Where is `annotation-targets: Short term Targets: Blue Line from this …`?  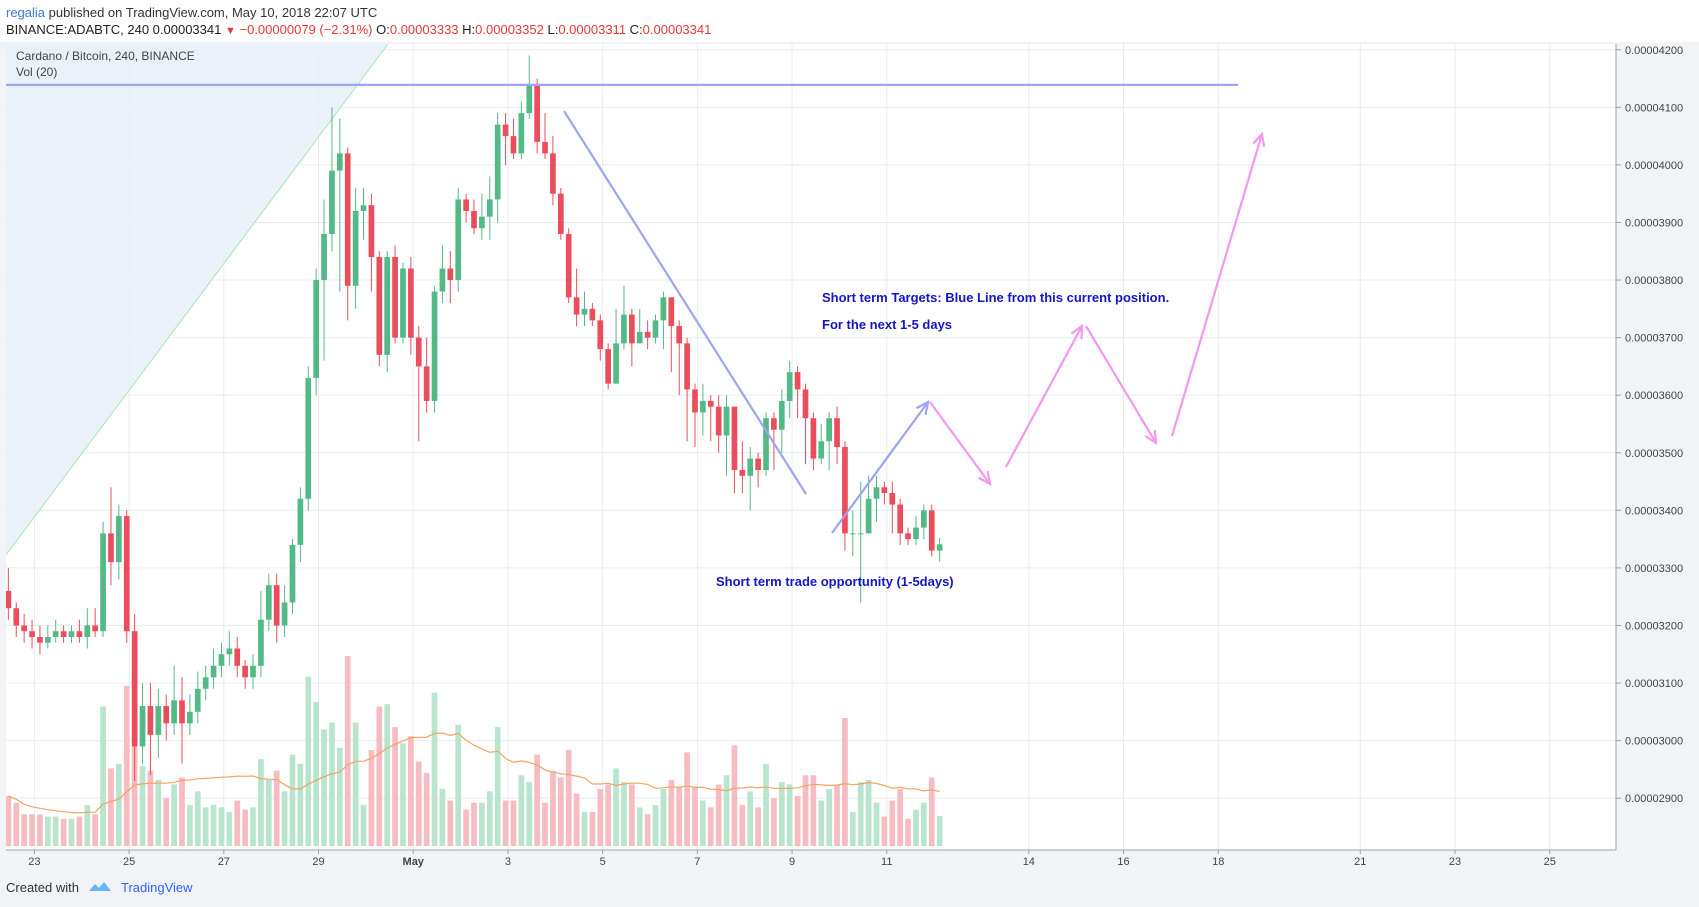
annotation-targets: Short term Targets: Blue Line from this … is located at coordinates (995, 297).